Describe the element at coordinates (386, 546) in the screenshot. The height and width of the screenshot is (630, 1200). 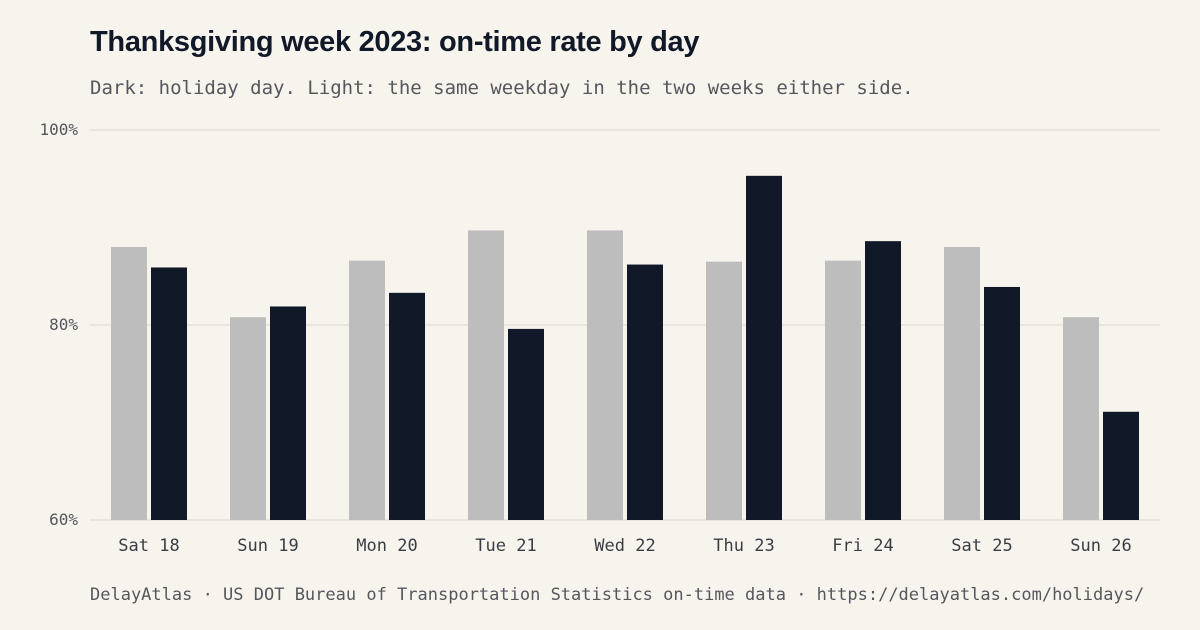
I see `x-tick-label: Mon 20` at that location.